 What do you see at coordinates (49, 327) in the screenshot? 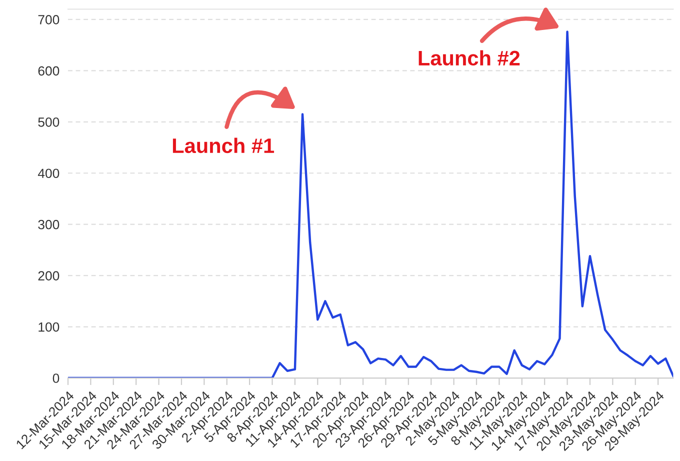
I see `y-tick-label: 100` at bounding box center [49, 327].